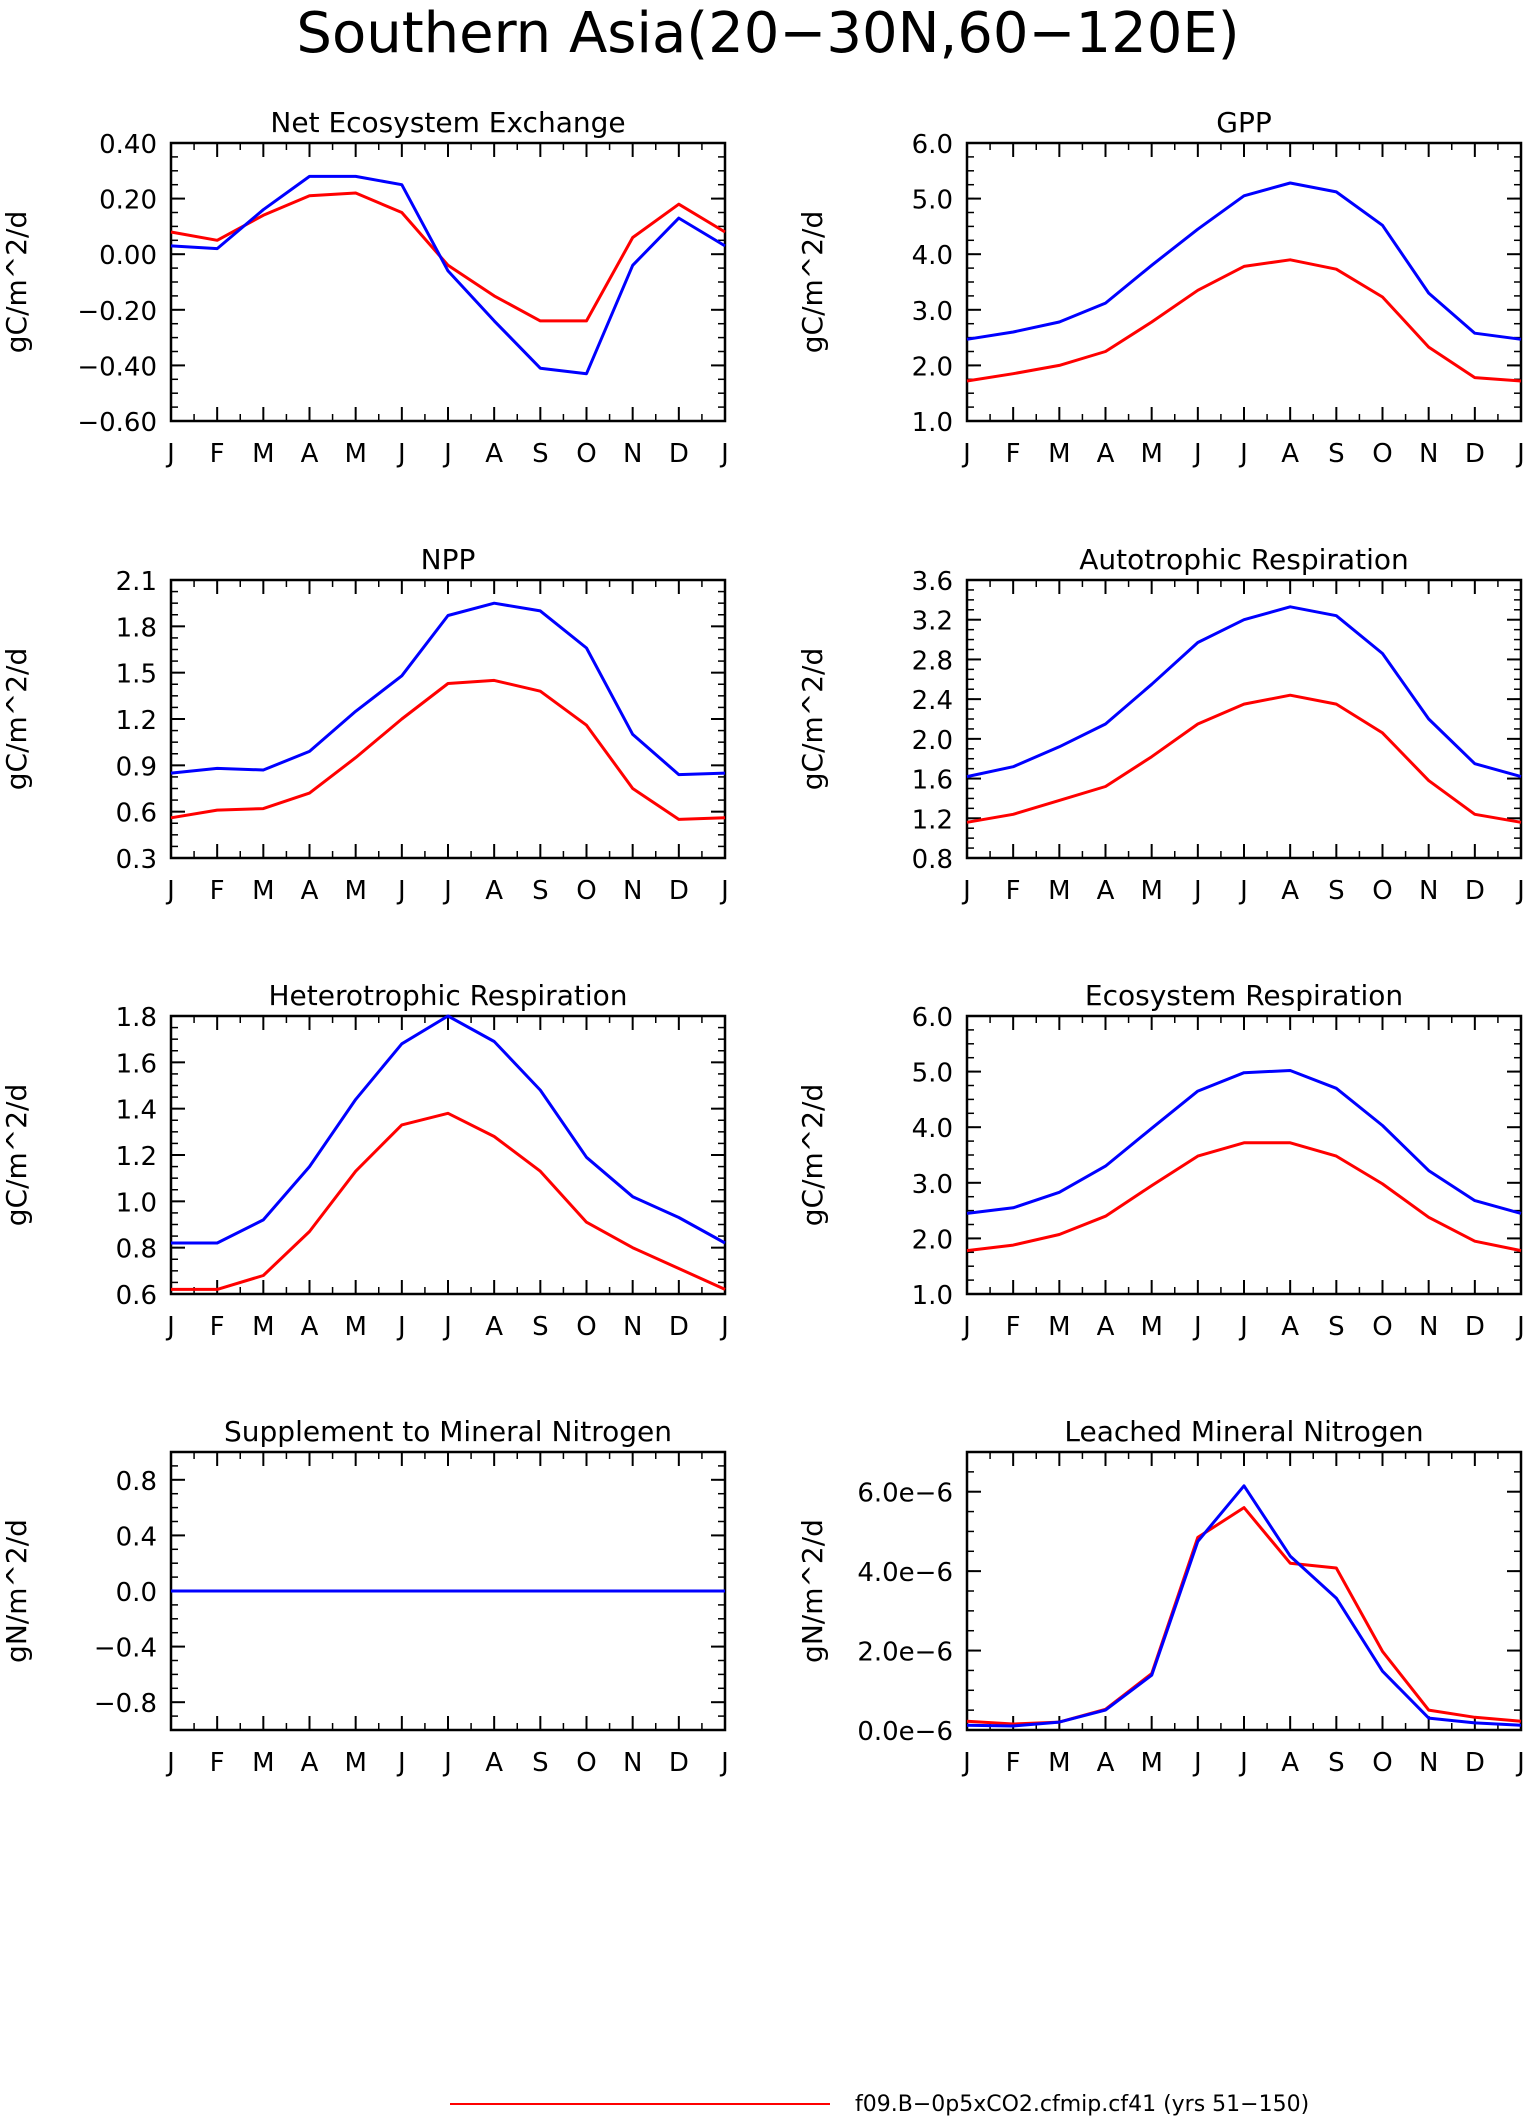 This screenshot has height=2119, width=1537. What do you see at coordinates (16, 1591) in the screenshot?
I see `y-axis-label: gN/m^2/d` at bounding box center [16, 1591].